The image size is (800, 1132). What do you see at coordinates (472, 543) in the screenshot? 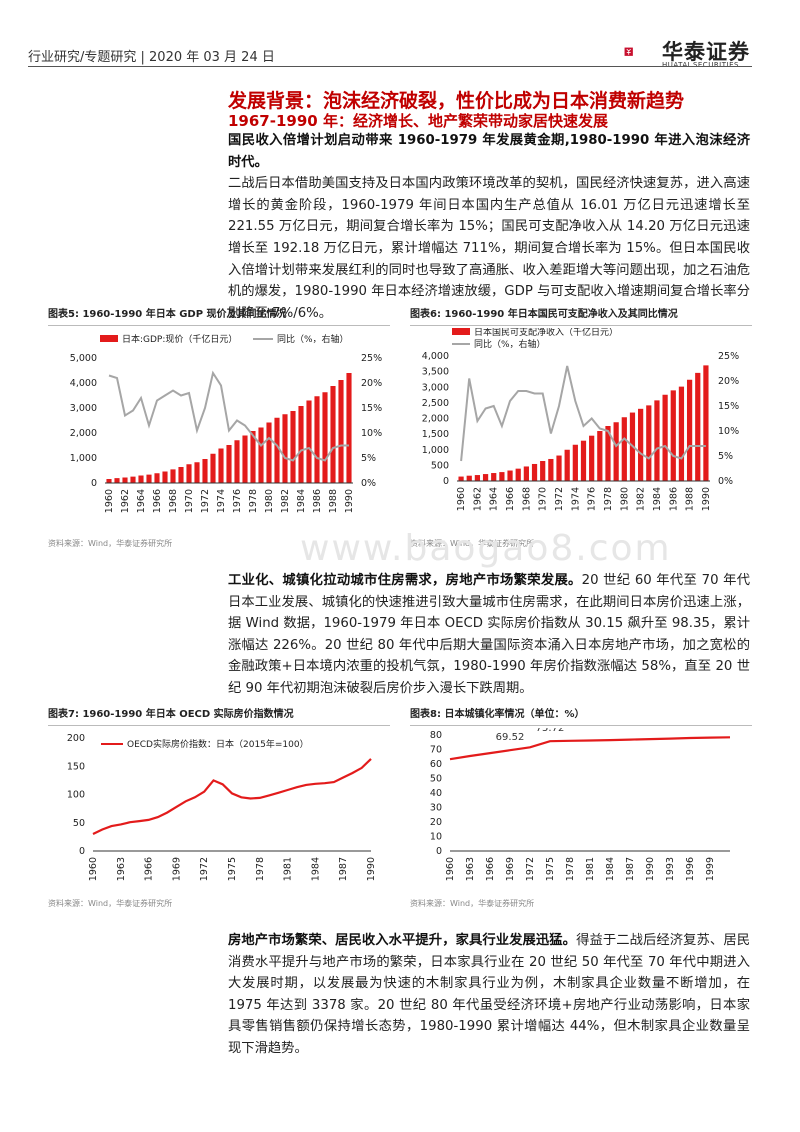
I see `figure-6-source: 资料来源：Wind，华泰证券研究所` at bounding box center [472, 543].